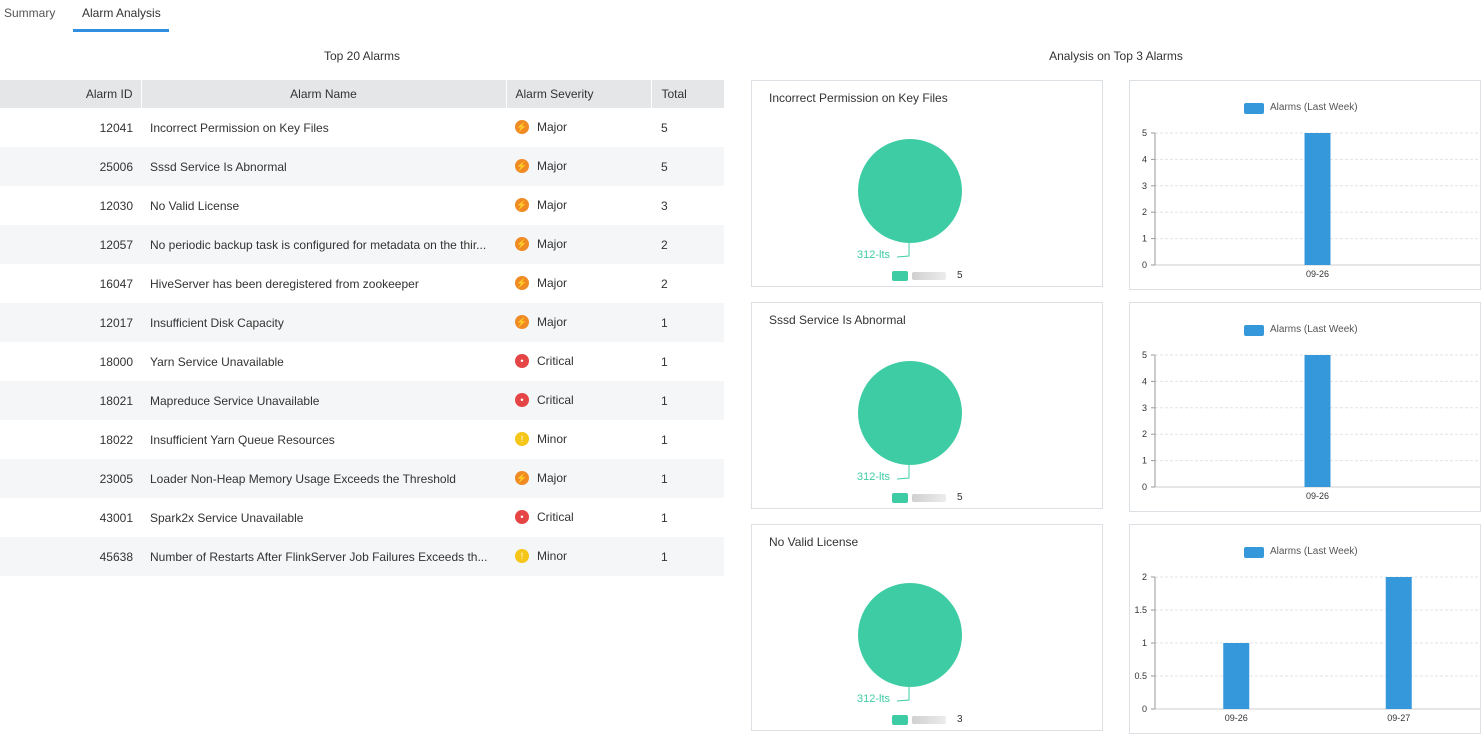  I want to click on table-row: 18000 Yarn Service Unavailable • Critical 1, so click(362, 361).